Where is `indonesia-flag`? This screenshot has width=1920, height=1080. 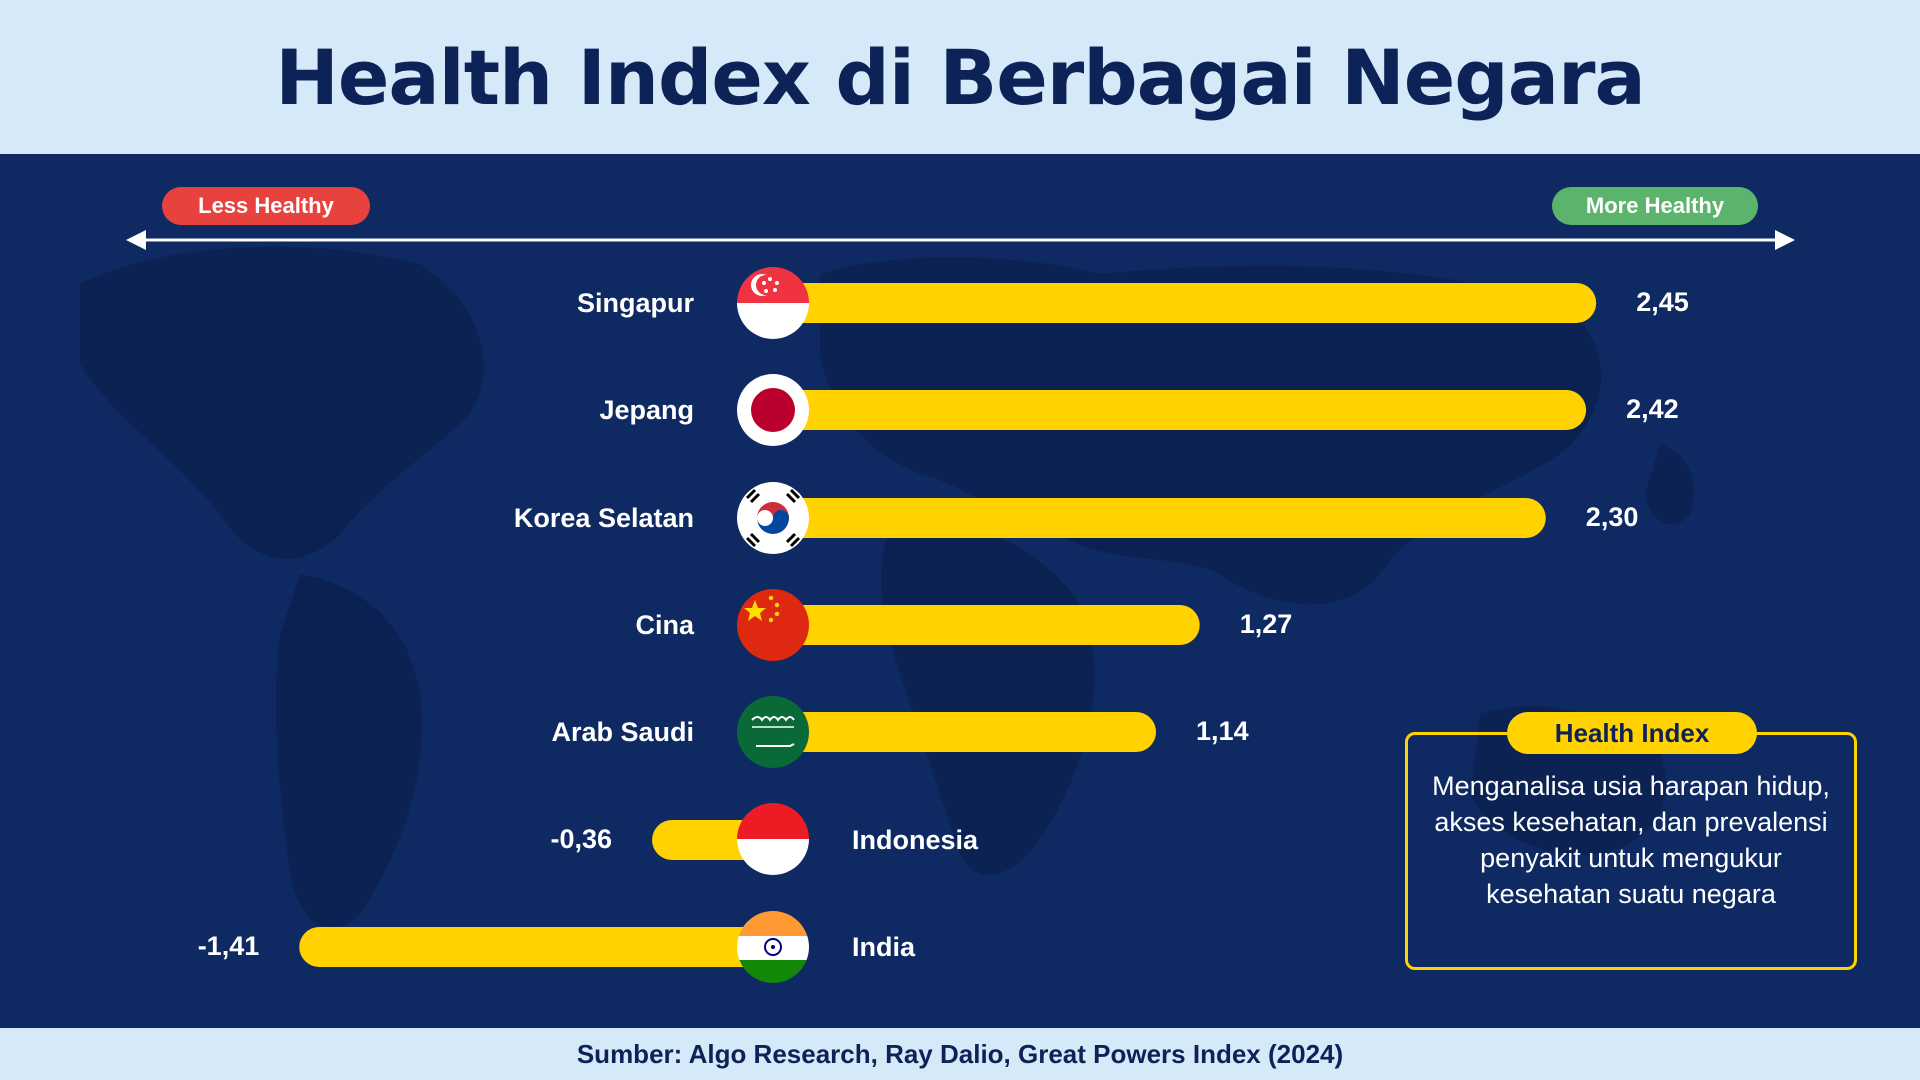 indonesia-flag is located at coordinates (773, 839).